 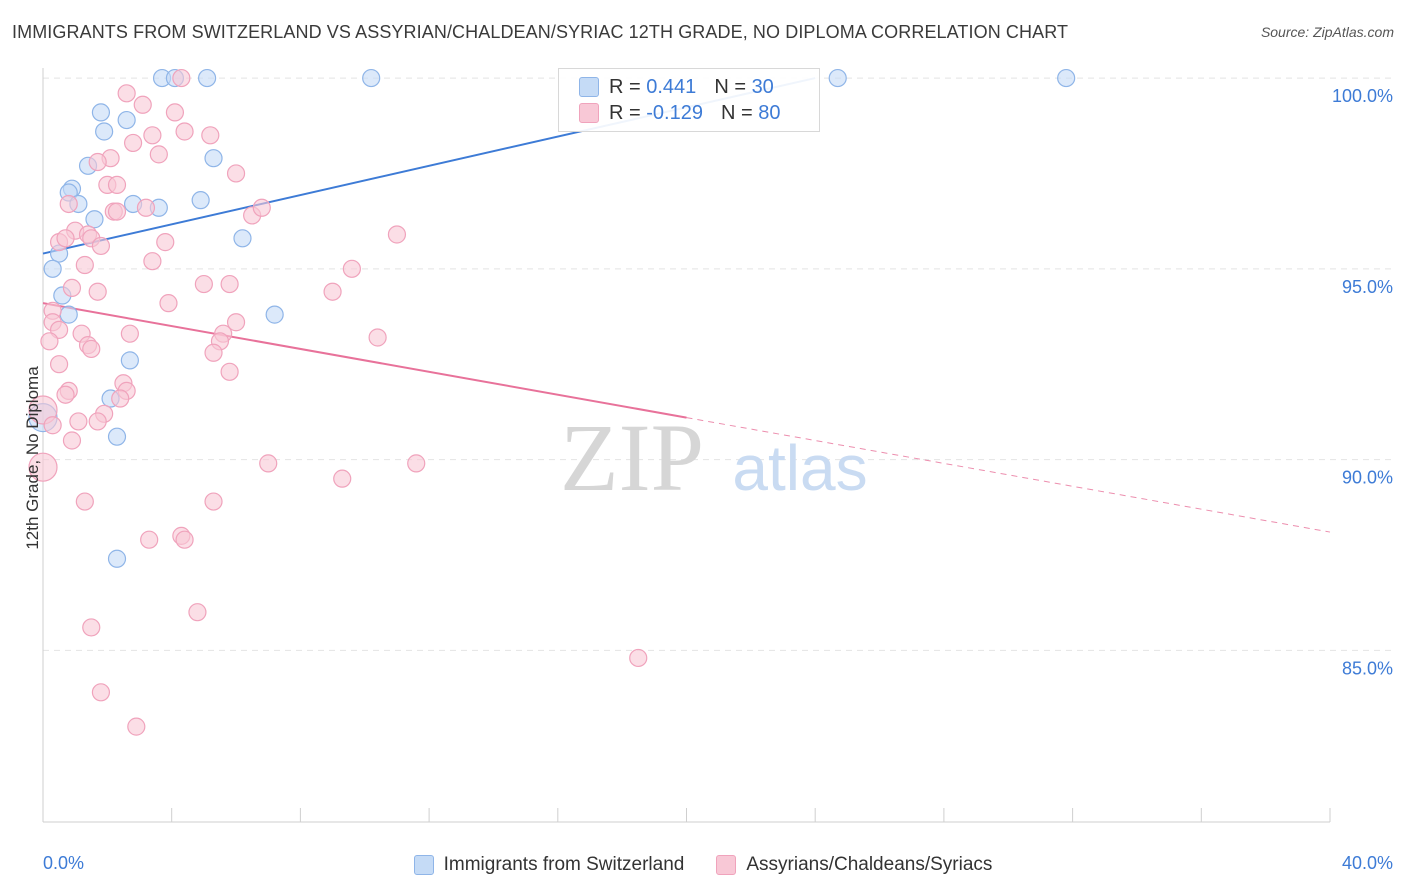 What do you see at coordinates (689, 100) in the screenshot?
I see `stats-legend: R = 0.441 N = 30 R = -0.129 N = 80` at bounding box center [689, 100].